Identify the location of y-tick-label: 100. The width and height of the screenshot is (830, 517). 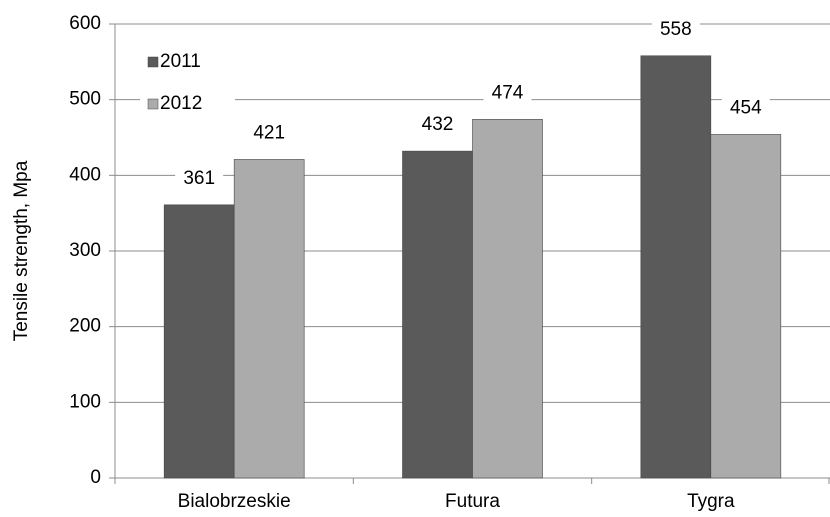
(85, 401).